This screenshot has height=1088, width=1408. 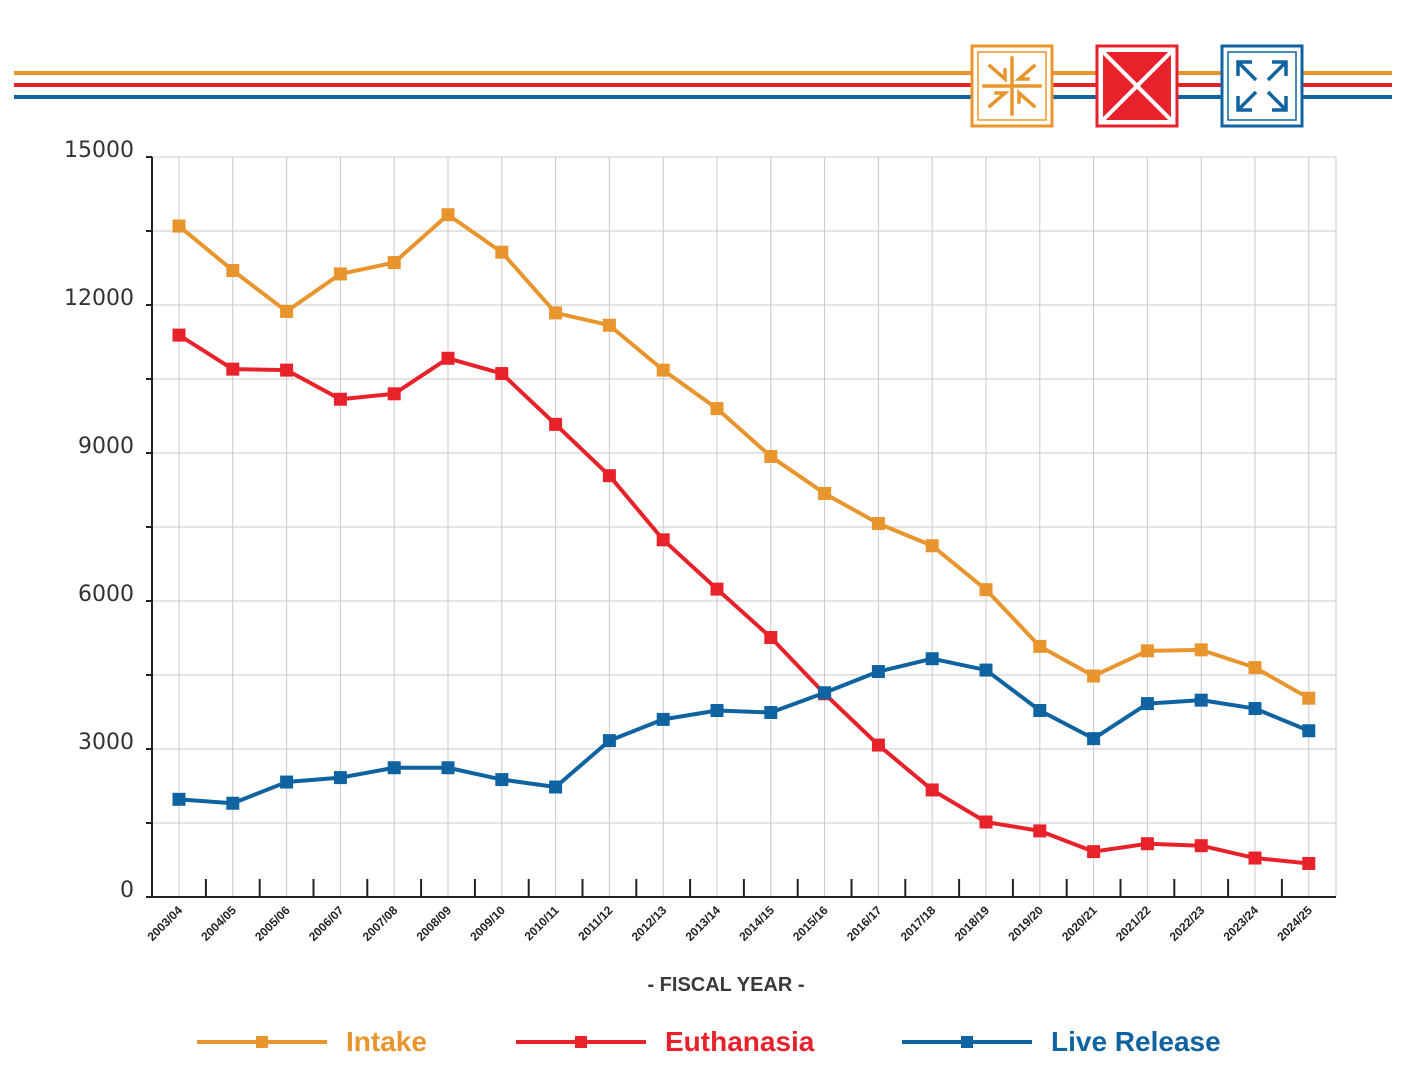 What do you see at coordinates (434, 923) in the screenshot?
I see `x-tick-label: 2008/09` at bounding box center [434, 923].